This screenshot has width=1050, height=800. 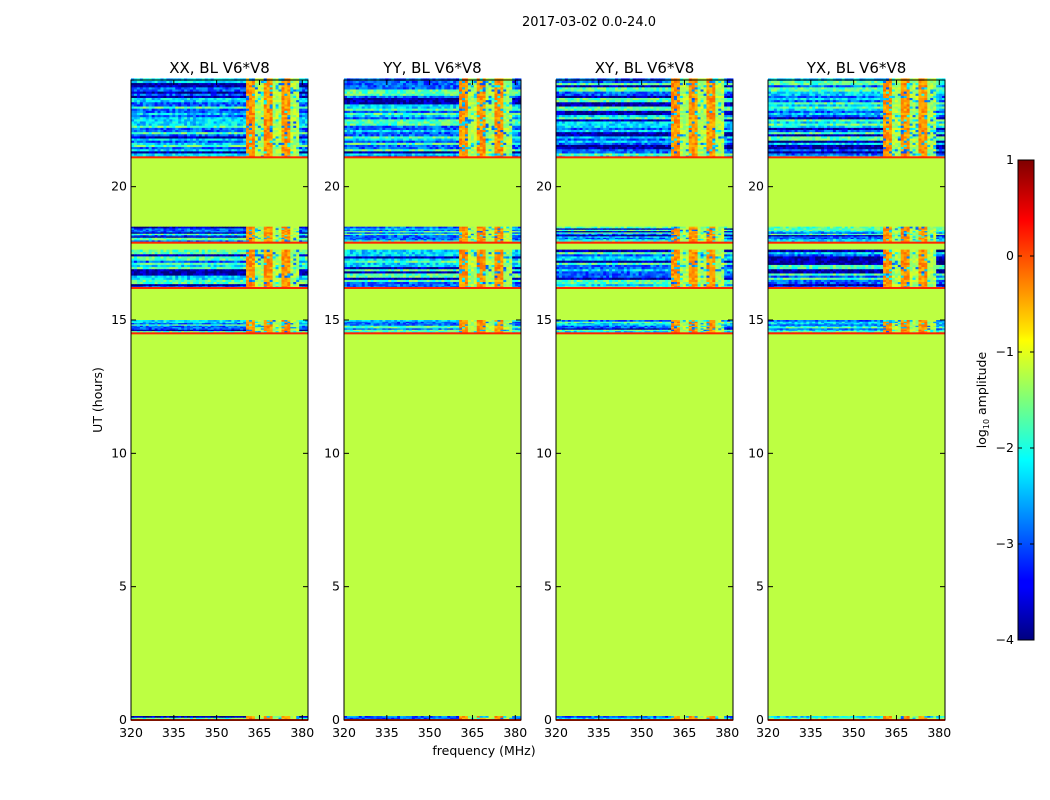 What do you see at coordinates (302, 732) in the screenshot?
I see `x-tick-label: 380` at bounding box center [302, 732].